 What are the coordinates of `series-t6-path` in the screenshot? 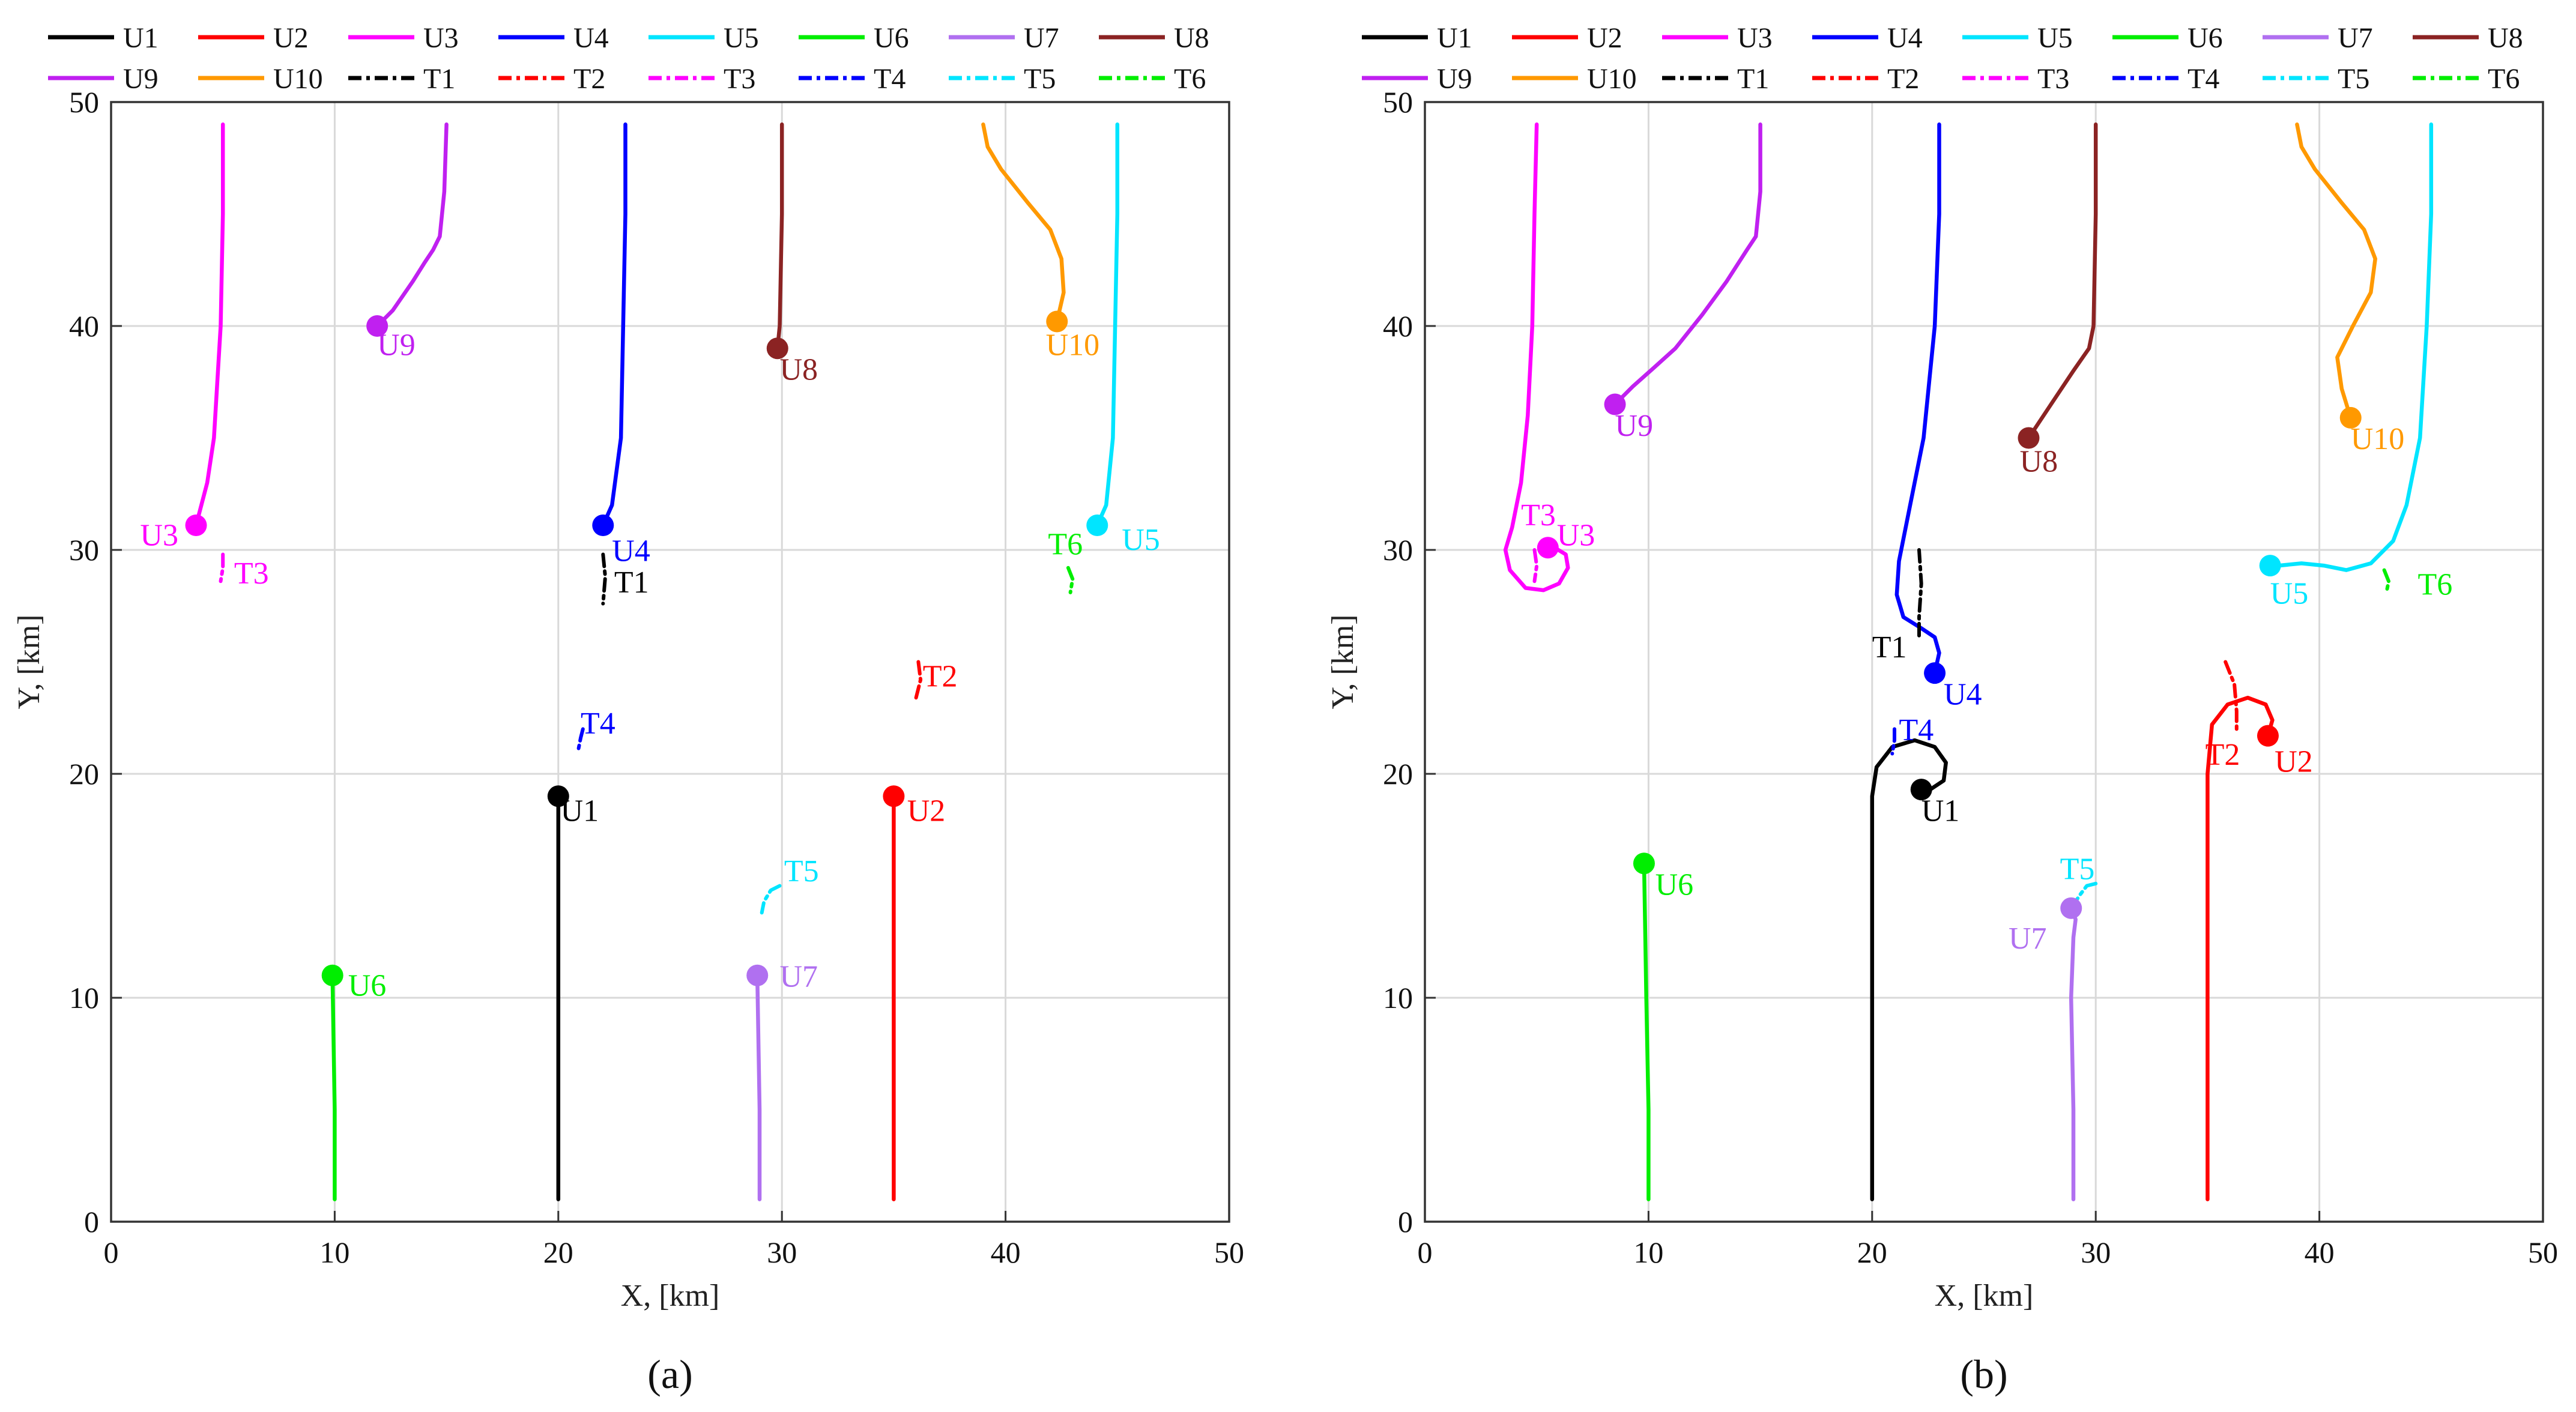 It's located at (1070, 580).